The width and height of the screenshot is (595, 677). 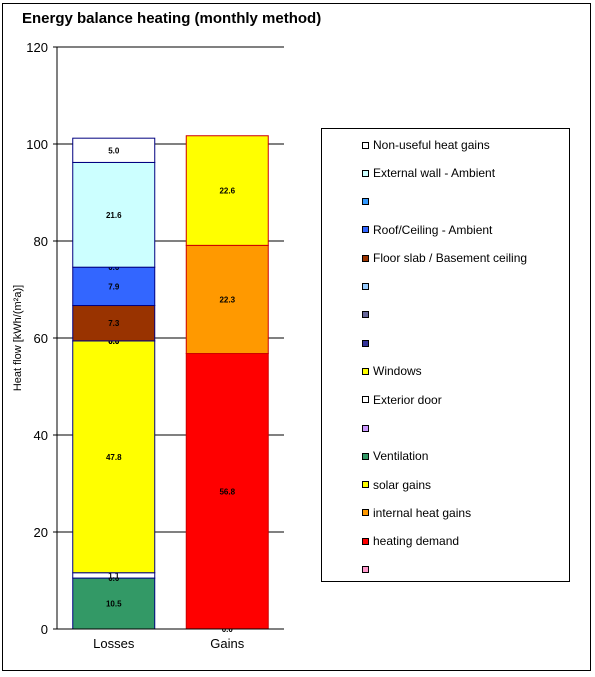 What do you see at coordinates (44, 629) in the screenshot?
I see `y-tick-label: 0` at bounding box center [44, 629].